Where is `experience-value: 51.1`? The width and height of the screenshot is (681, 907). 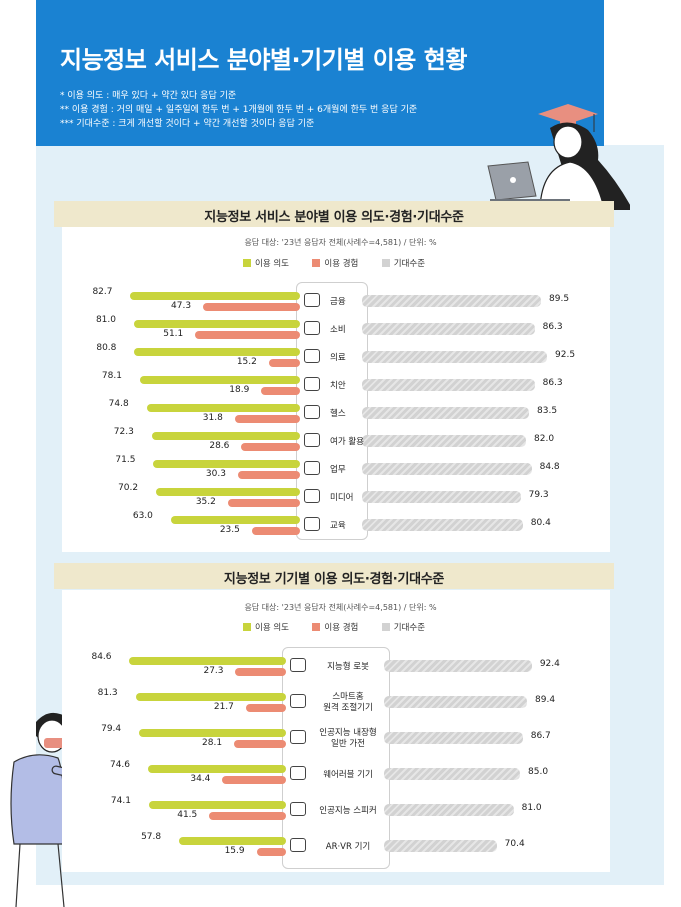 experience-value: 51.1 is located at coordinates (173, 334).